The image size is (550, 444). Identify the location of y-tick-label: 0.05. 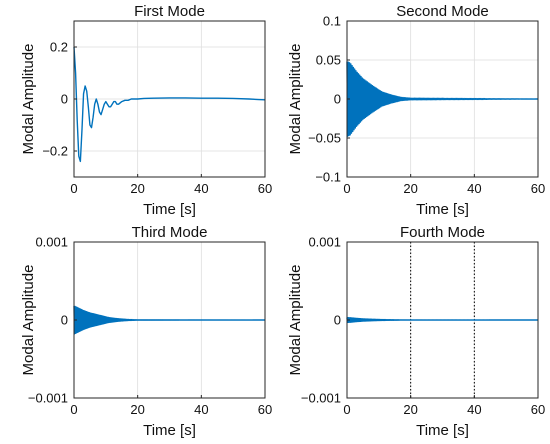
(328, 60).